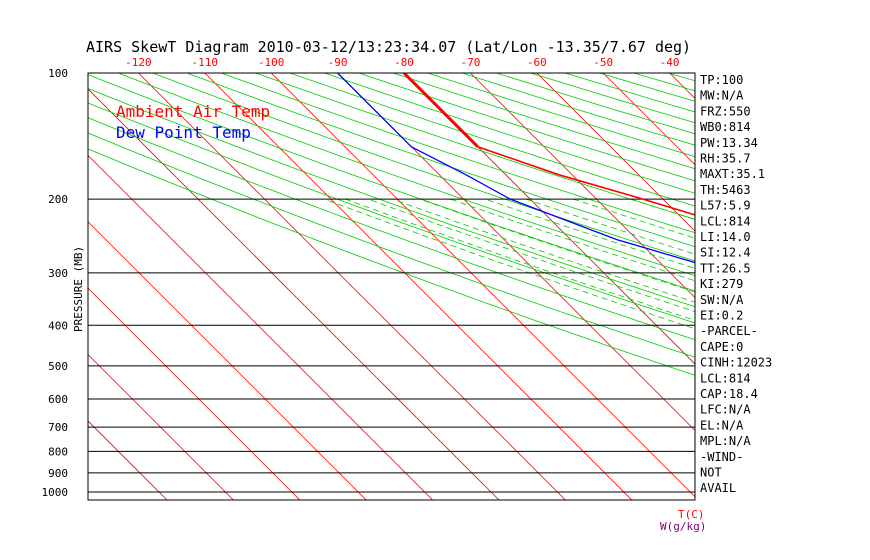 This screenshot has height=560, width=870. I want to click on stat-item: MAXT:35.1, so click(732, 174).